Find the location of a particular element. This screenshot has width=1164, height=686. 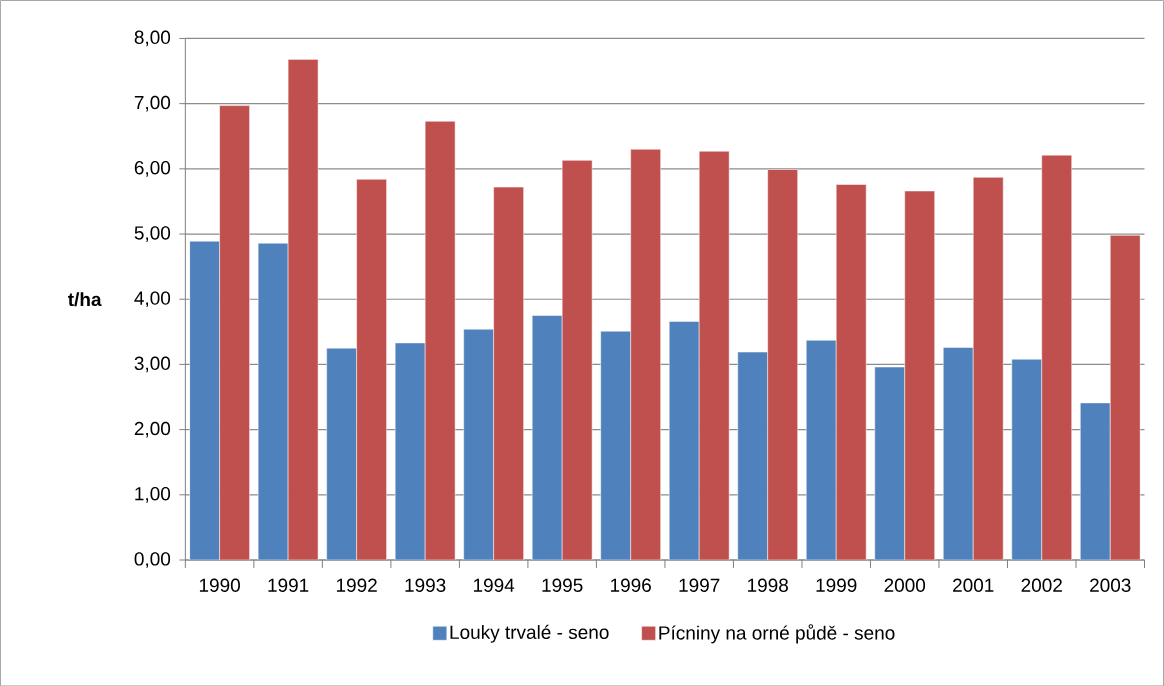

x-tick-label: 1991 is located at coordinates (288, 585).